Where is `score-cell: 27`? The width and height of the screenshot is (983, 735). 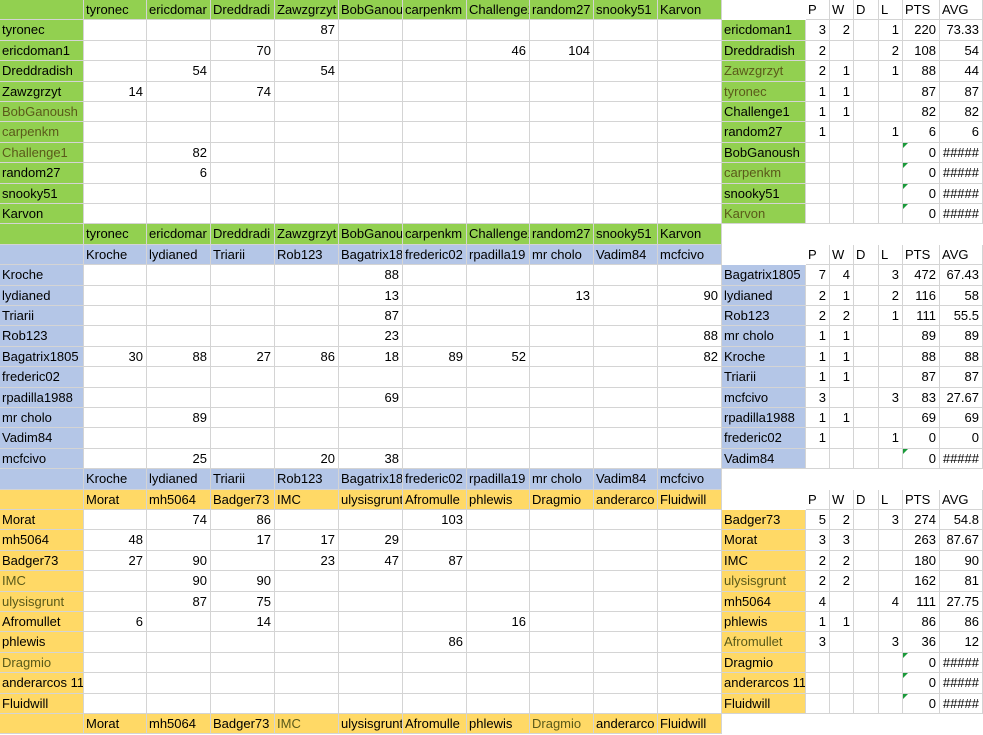 score-cell: 27 is located at coordinates (243, 357).